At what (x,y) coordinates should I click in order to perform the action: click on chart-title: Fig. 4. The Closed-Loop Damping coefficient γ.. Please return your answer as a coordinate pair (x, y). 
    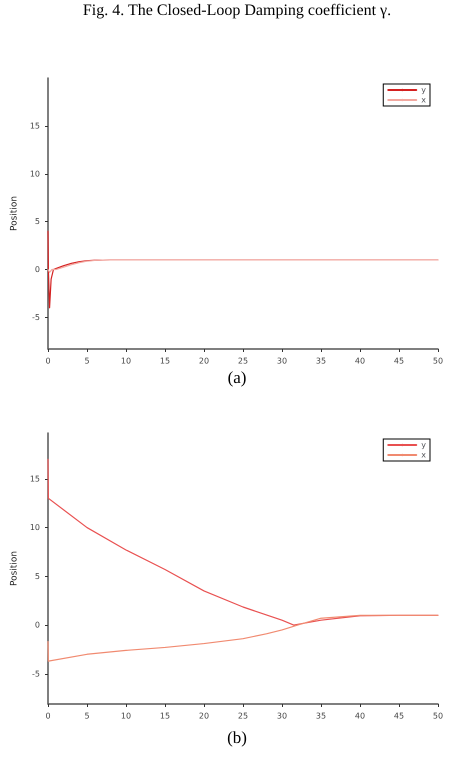
    Looking at the image, I should click on (237, 11).